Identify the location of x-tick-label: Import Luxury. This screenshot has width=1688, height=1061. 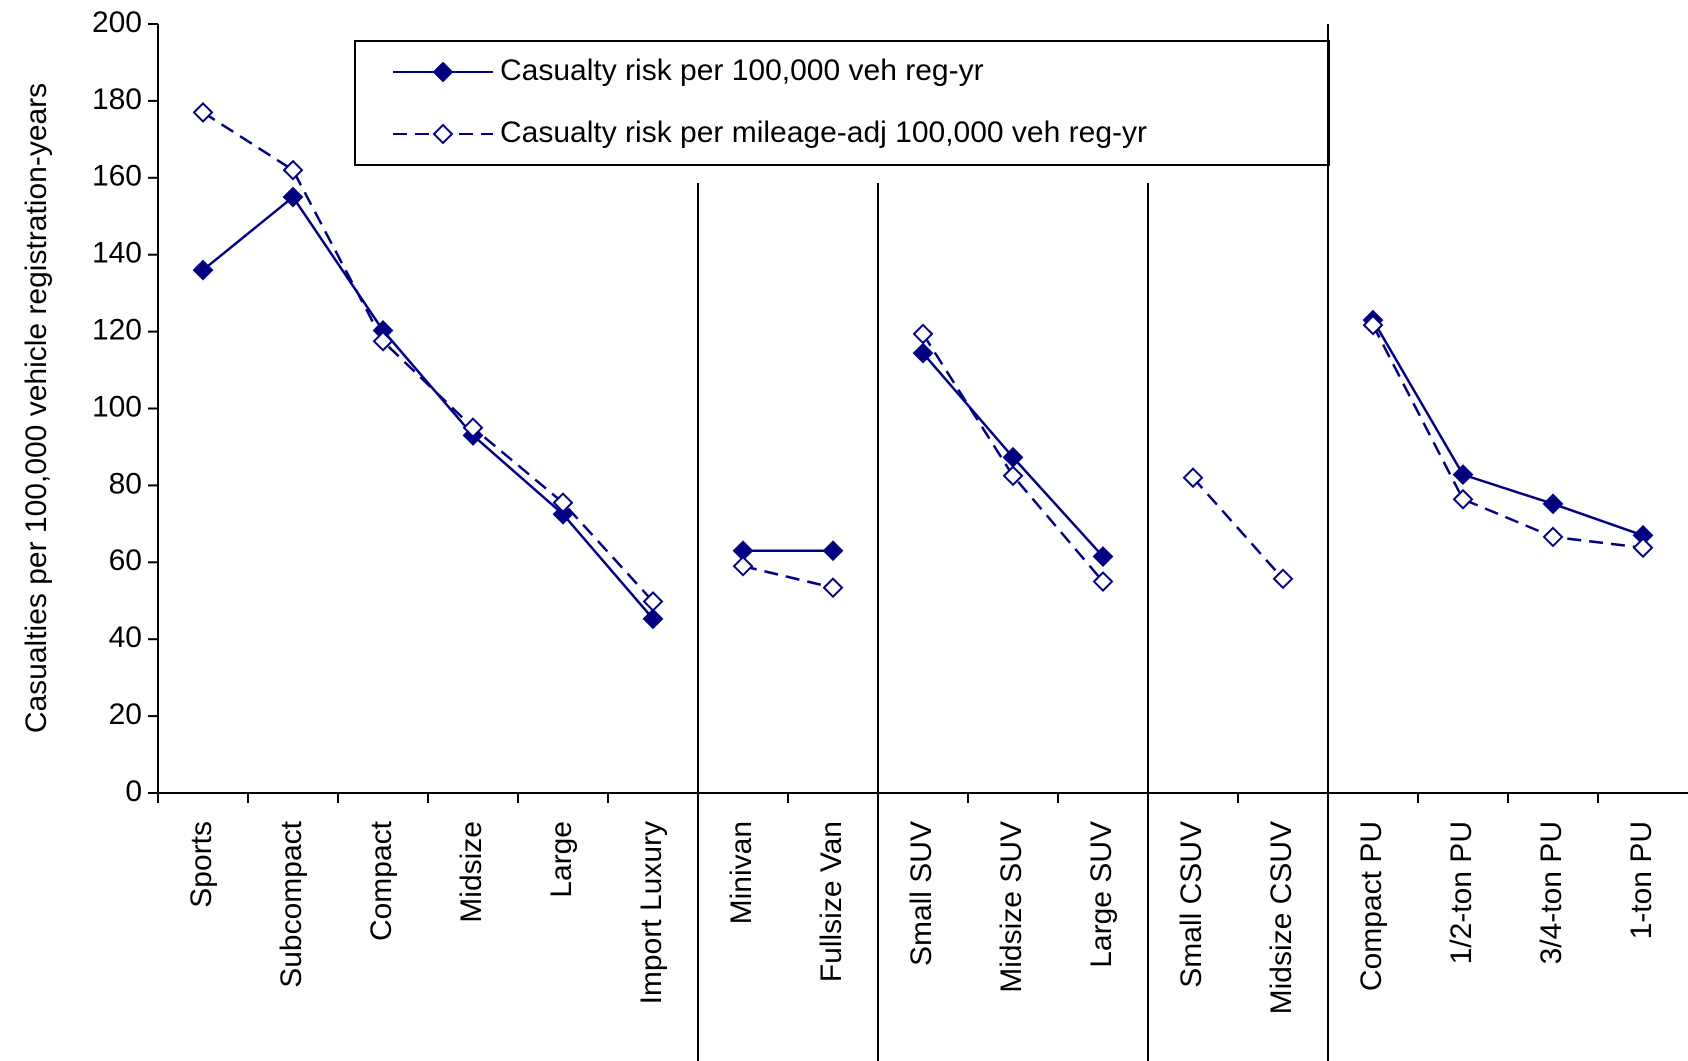
(651, 912).